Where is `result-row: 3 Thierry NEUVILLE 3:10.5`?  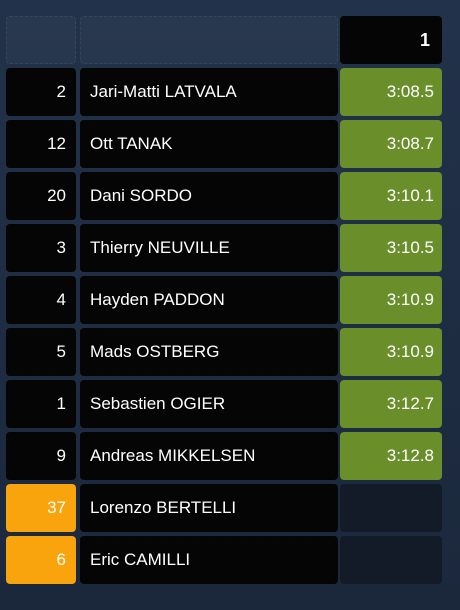 result-row: 3 Thierry NEUVILLE 3:10.5 is located at coordinates (225, 248).